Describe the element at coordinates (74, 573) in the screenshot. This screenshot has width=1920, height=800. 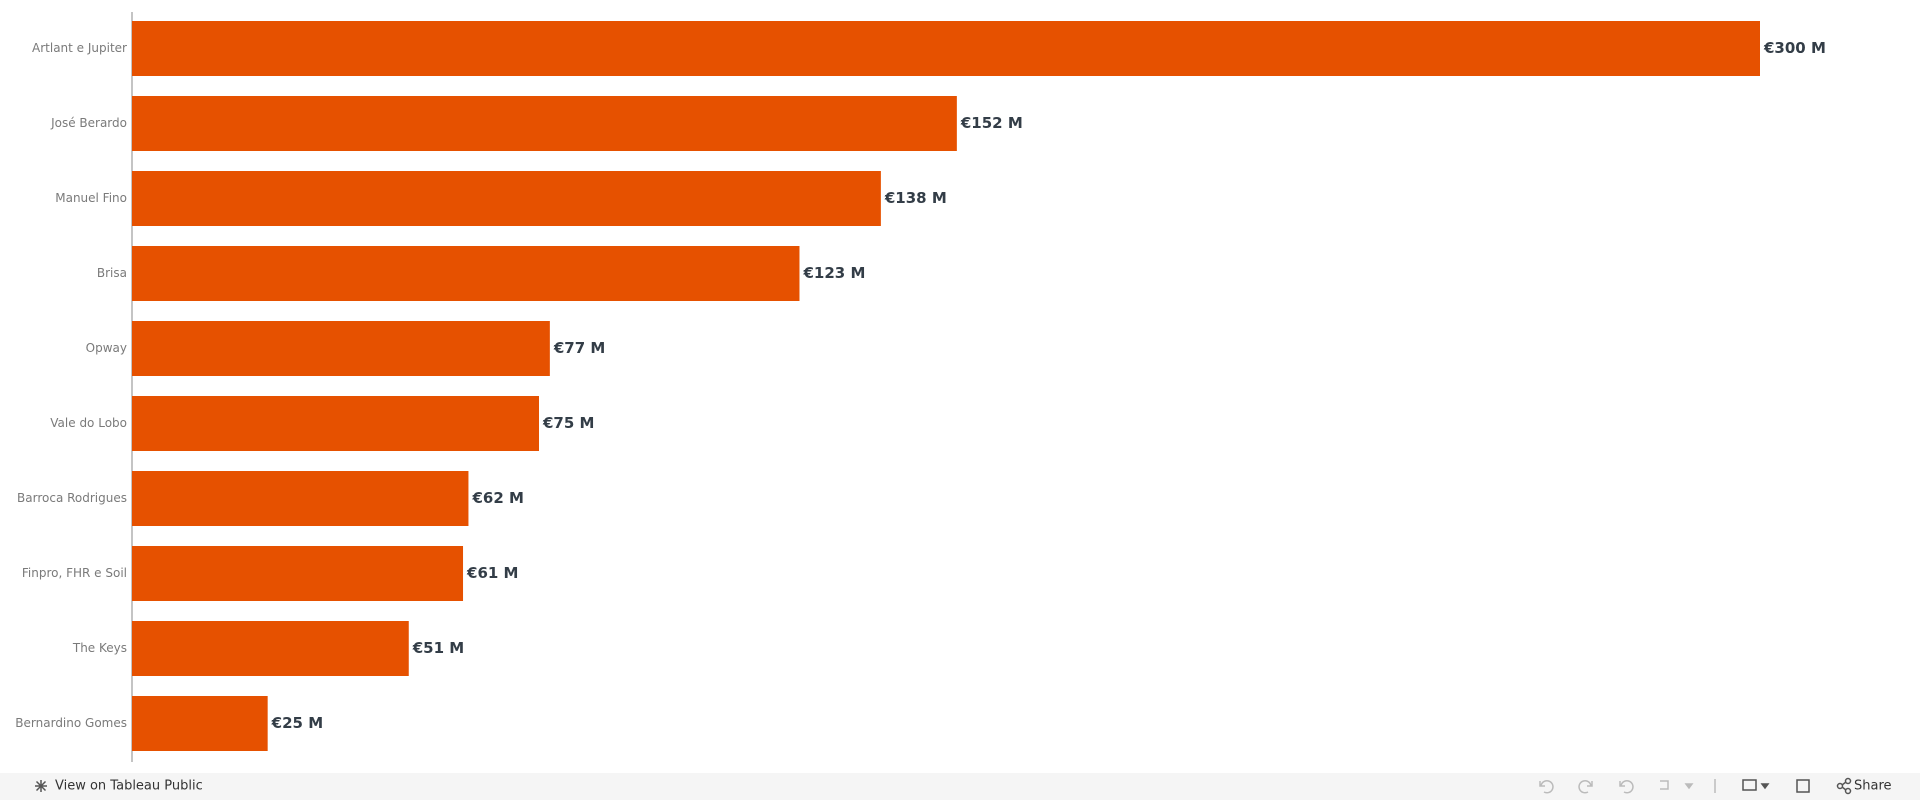
I see `y-tick-label: Finpro, FHR e Soil` at that location.